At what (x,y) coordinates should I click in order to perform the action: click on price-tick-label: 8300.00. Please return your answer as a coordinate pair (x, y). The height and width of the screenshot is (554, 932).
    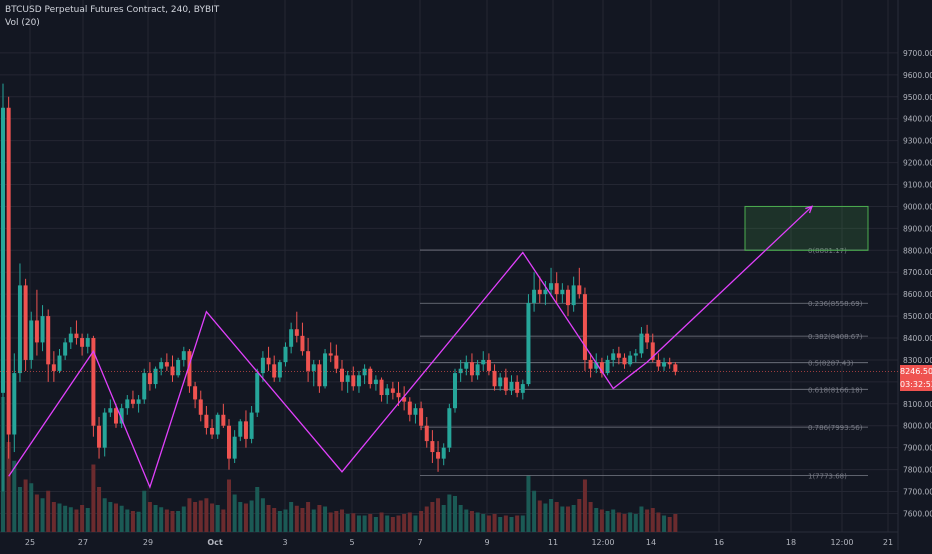
    Looking at the image, I should click on (917, 360).